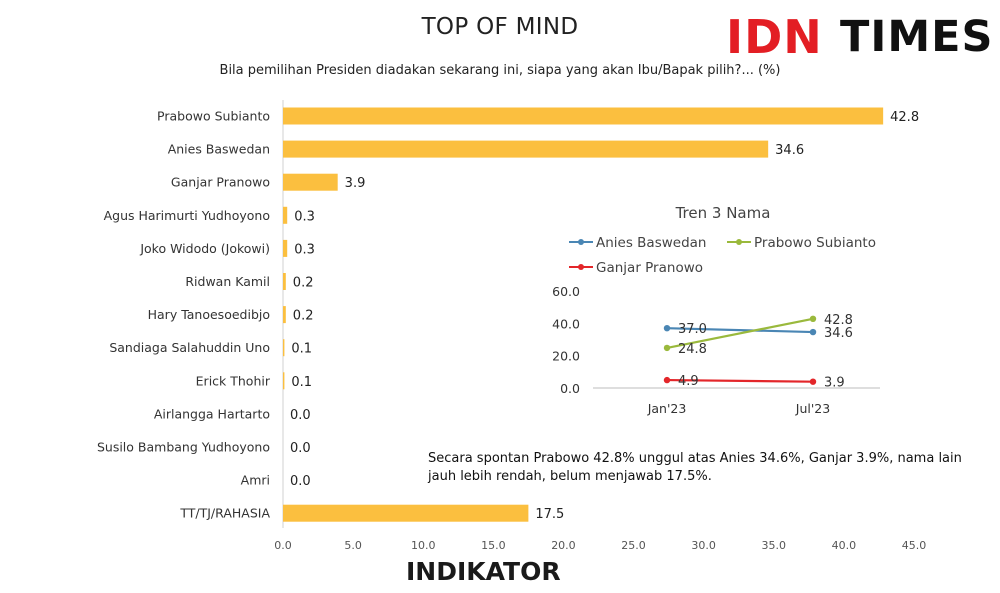  What do you see at coordinates (209, 314) in the screenshot?
I see `bar-category-label: Hary Tanoesoedibjo` at bounding box center [209, 314].